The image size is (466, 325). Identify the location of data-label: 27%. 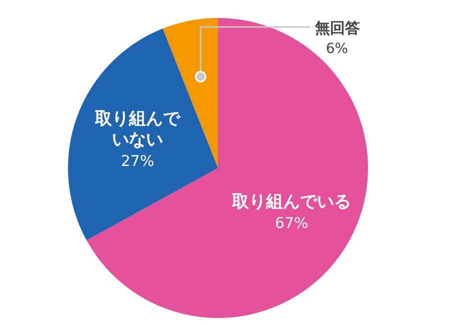
(137, 161).